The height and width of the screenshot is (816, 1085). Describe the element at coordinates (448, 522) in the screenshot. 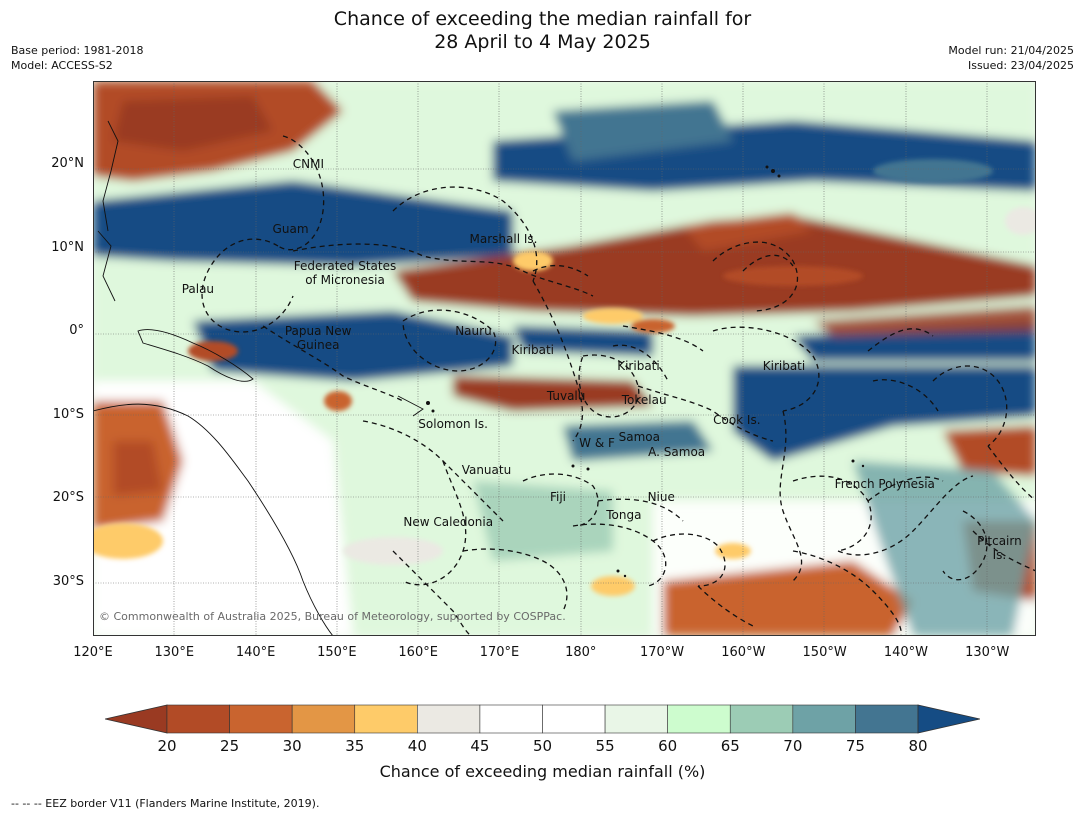

I see `place-label: New Caledonia` at that location.